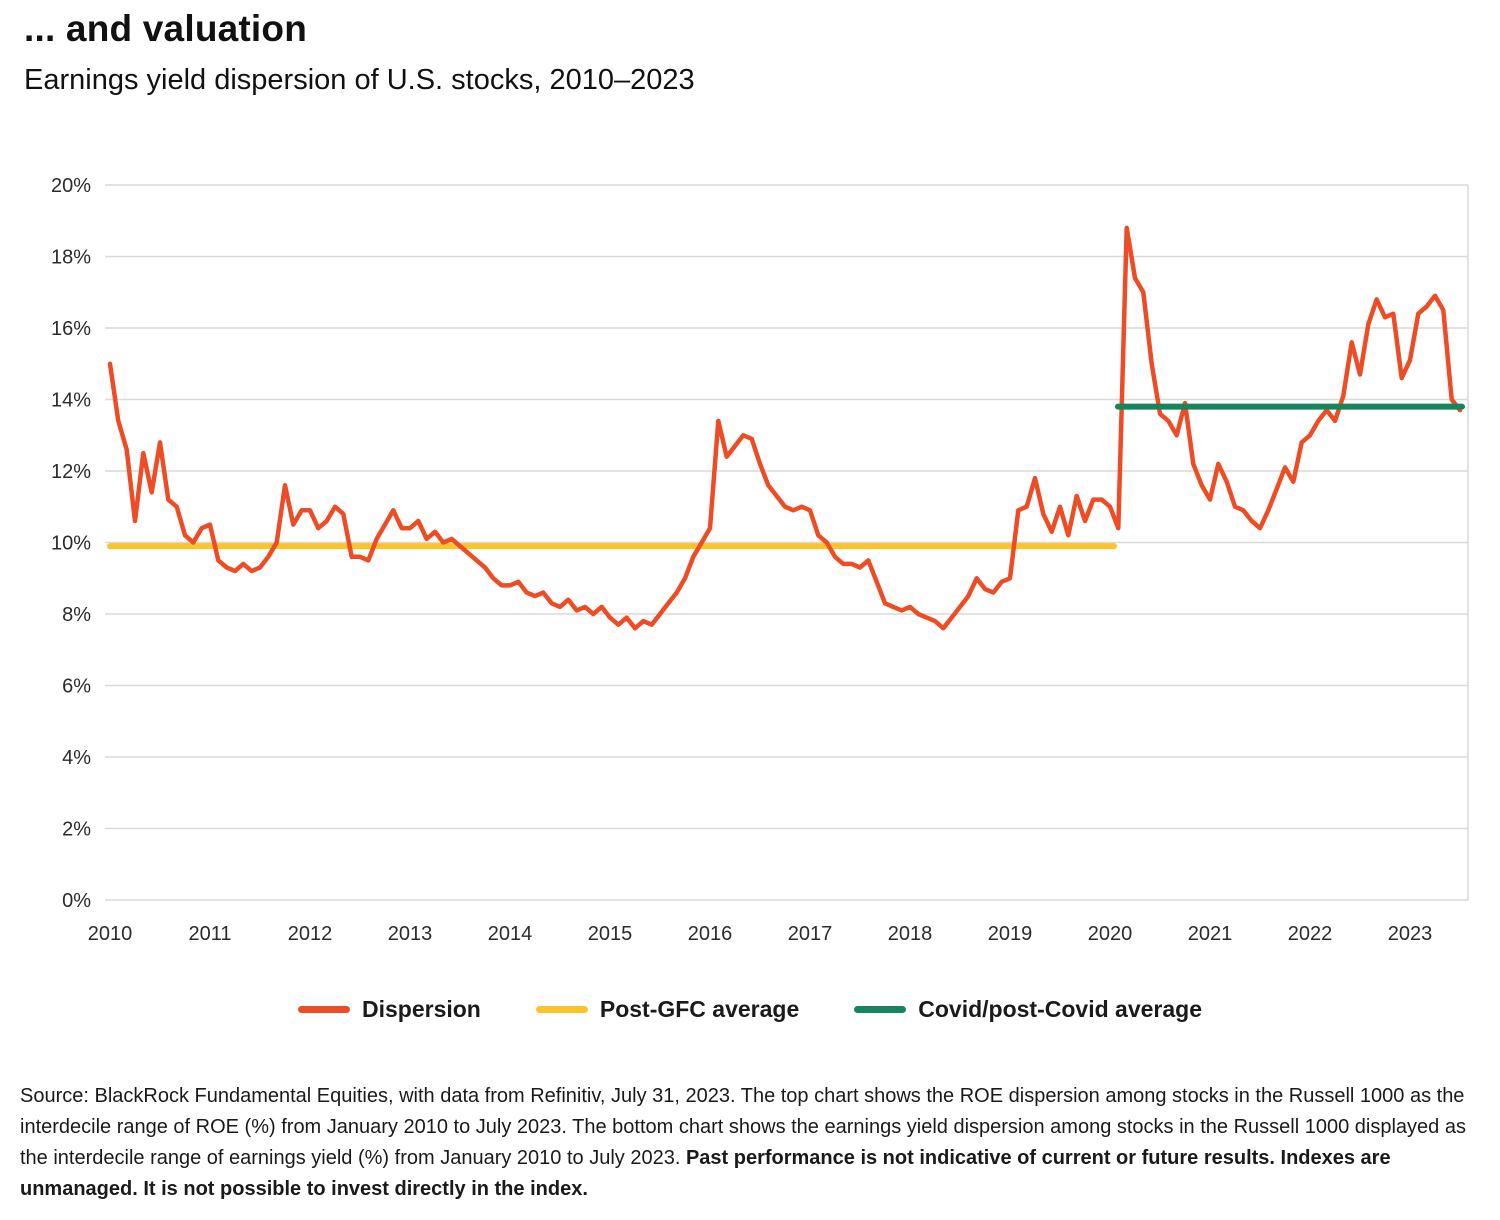  I want to click on legend-item-covid-average: Covid/post-Covid average, so click(1028, 1009).